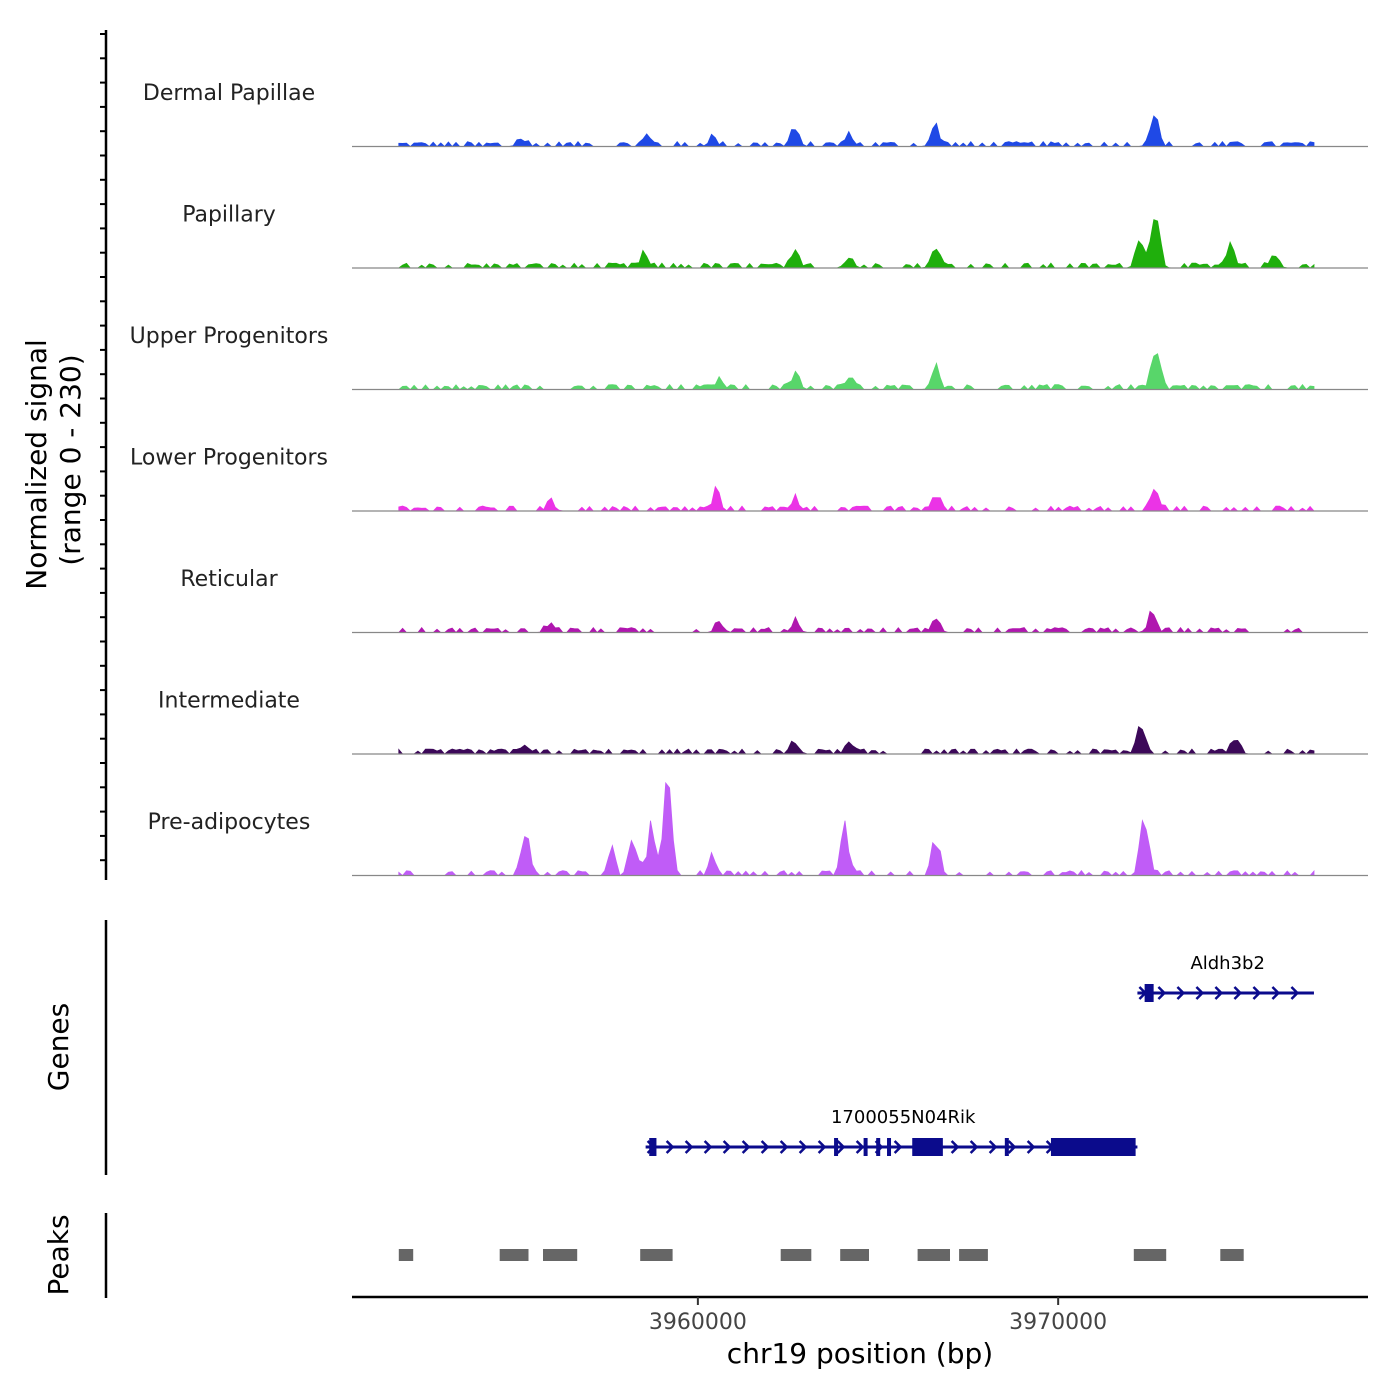 The image size is (1400, 1400). What do you see at coordinates (58, 1254) in the screenshot?
I see `peaks-axis-label: Peaks` at bounding box center [58, 1254].